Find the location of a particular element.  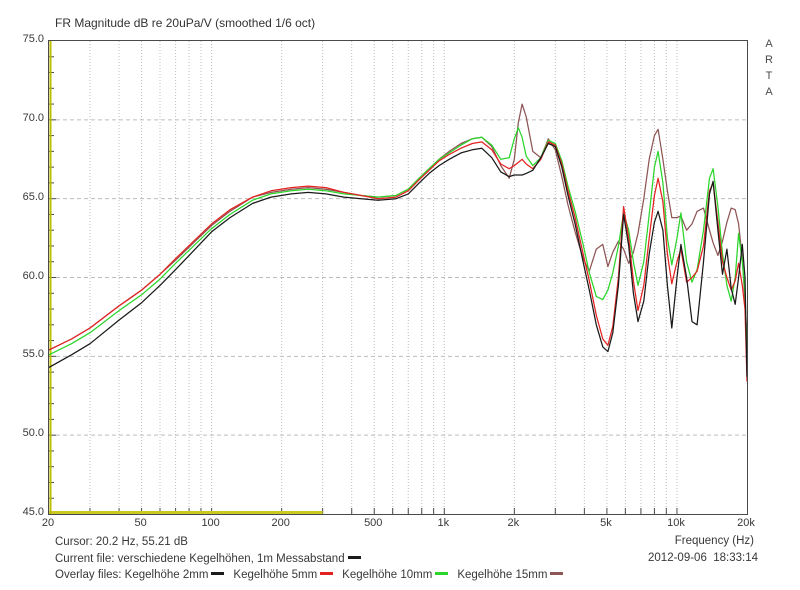

y-axis-label: 75.0 is located at coordinates (33, 39).